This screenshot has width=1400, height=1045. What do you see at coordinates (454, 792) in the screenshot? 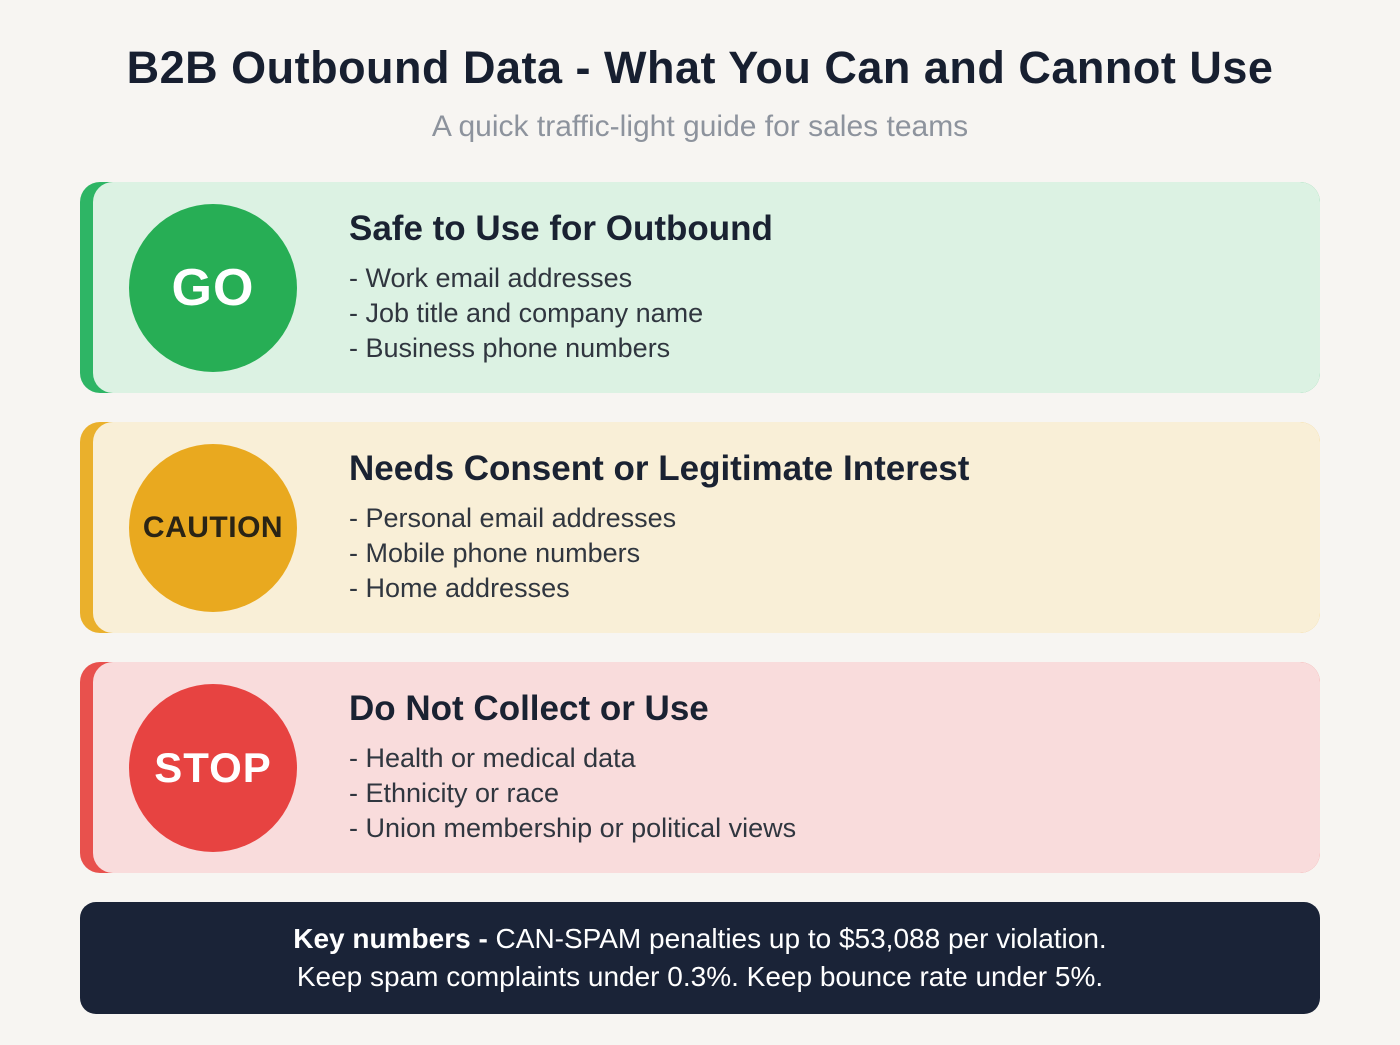
I see `list-item: - Ethnicity or race` at bounding box center [454, 792].